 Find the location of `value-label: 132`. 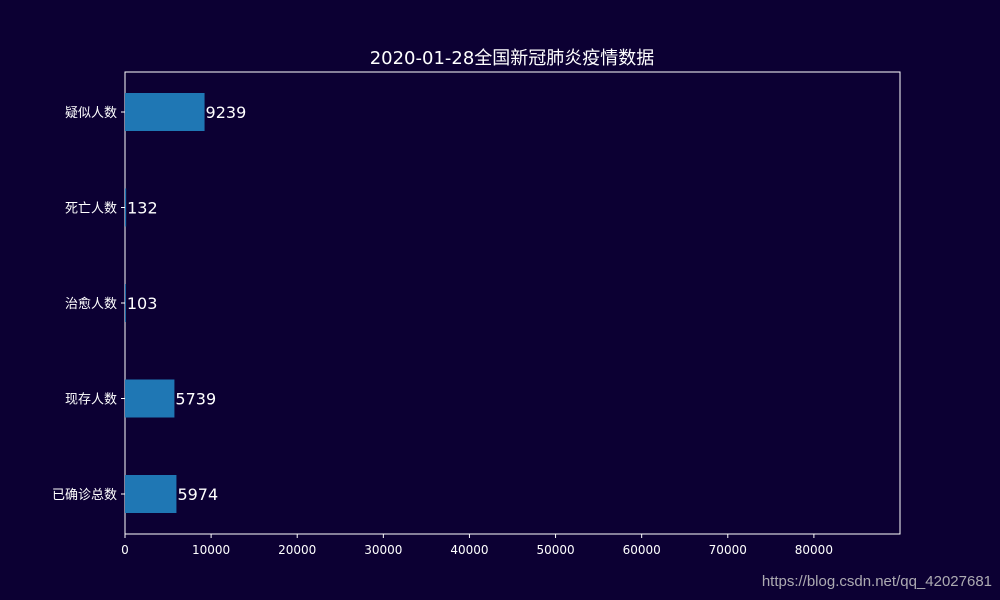

value-label: 132 is located at coordinates (142, 208).